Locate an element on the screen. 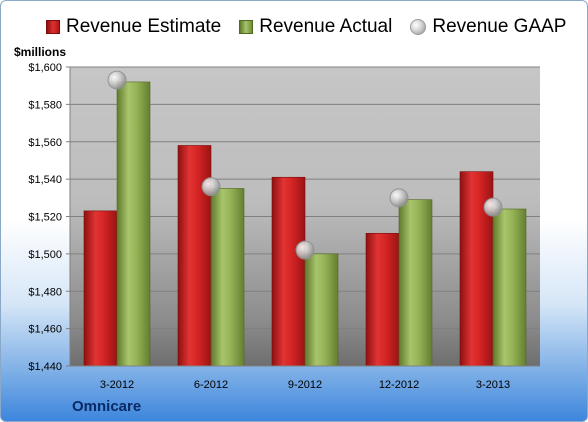 Image resolution: width=588 pixels, height=422 pixels. legend-swatch-revenue-estimate is located at coordinates (53, 27).